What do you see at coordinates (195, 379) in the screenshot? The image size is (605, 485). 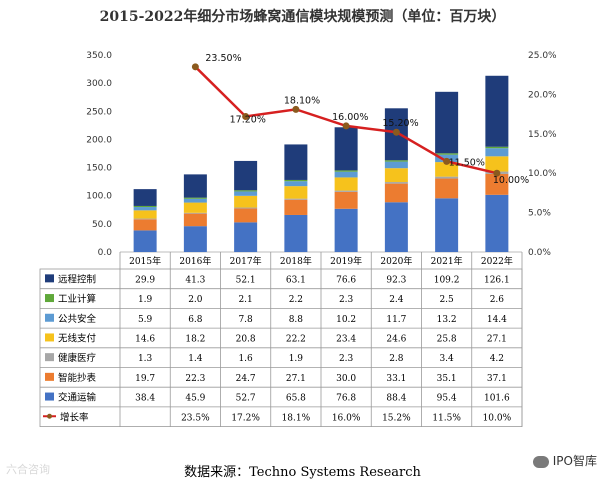 I see `table-cell: 22.3` at bounding box center [195, 379].